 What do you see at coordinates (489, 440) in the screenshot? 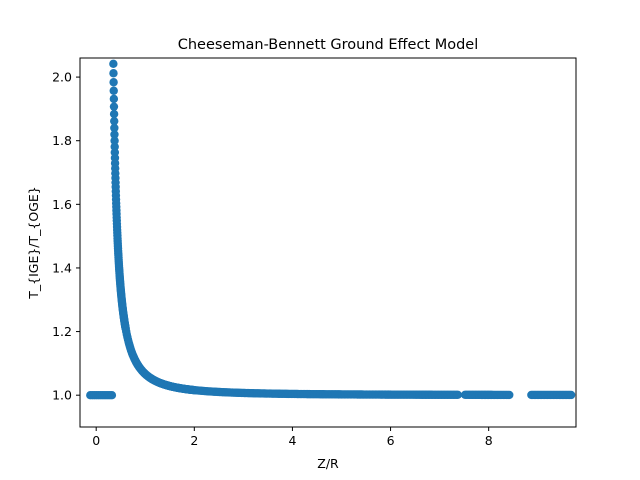
I see `x-tick-label: 8` at bounding box center [489, 440].